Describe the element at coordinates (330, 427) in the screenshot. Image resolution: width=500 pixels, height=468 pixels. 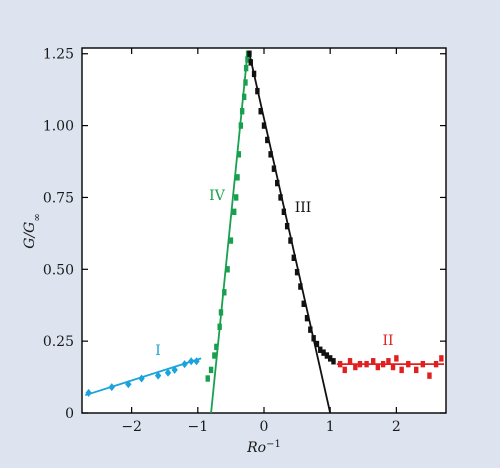
I see `x-tick-label: 1` at that location.